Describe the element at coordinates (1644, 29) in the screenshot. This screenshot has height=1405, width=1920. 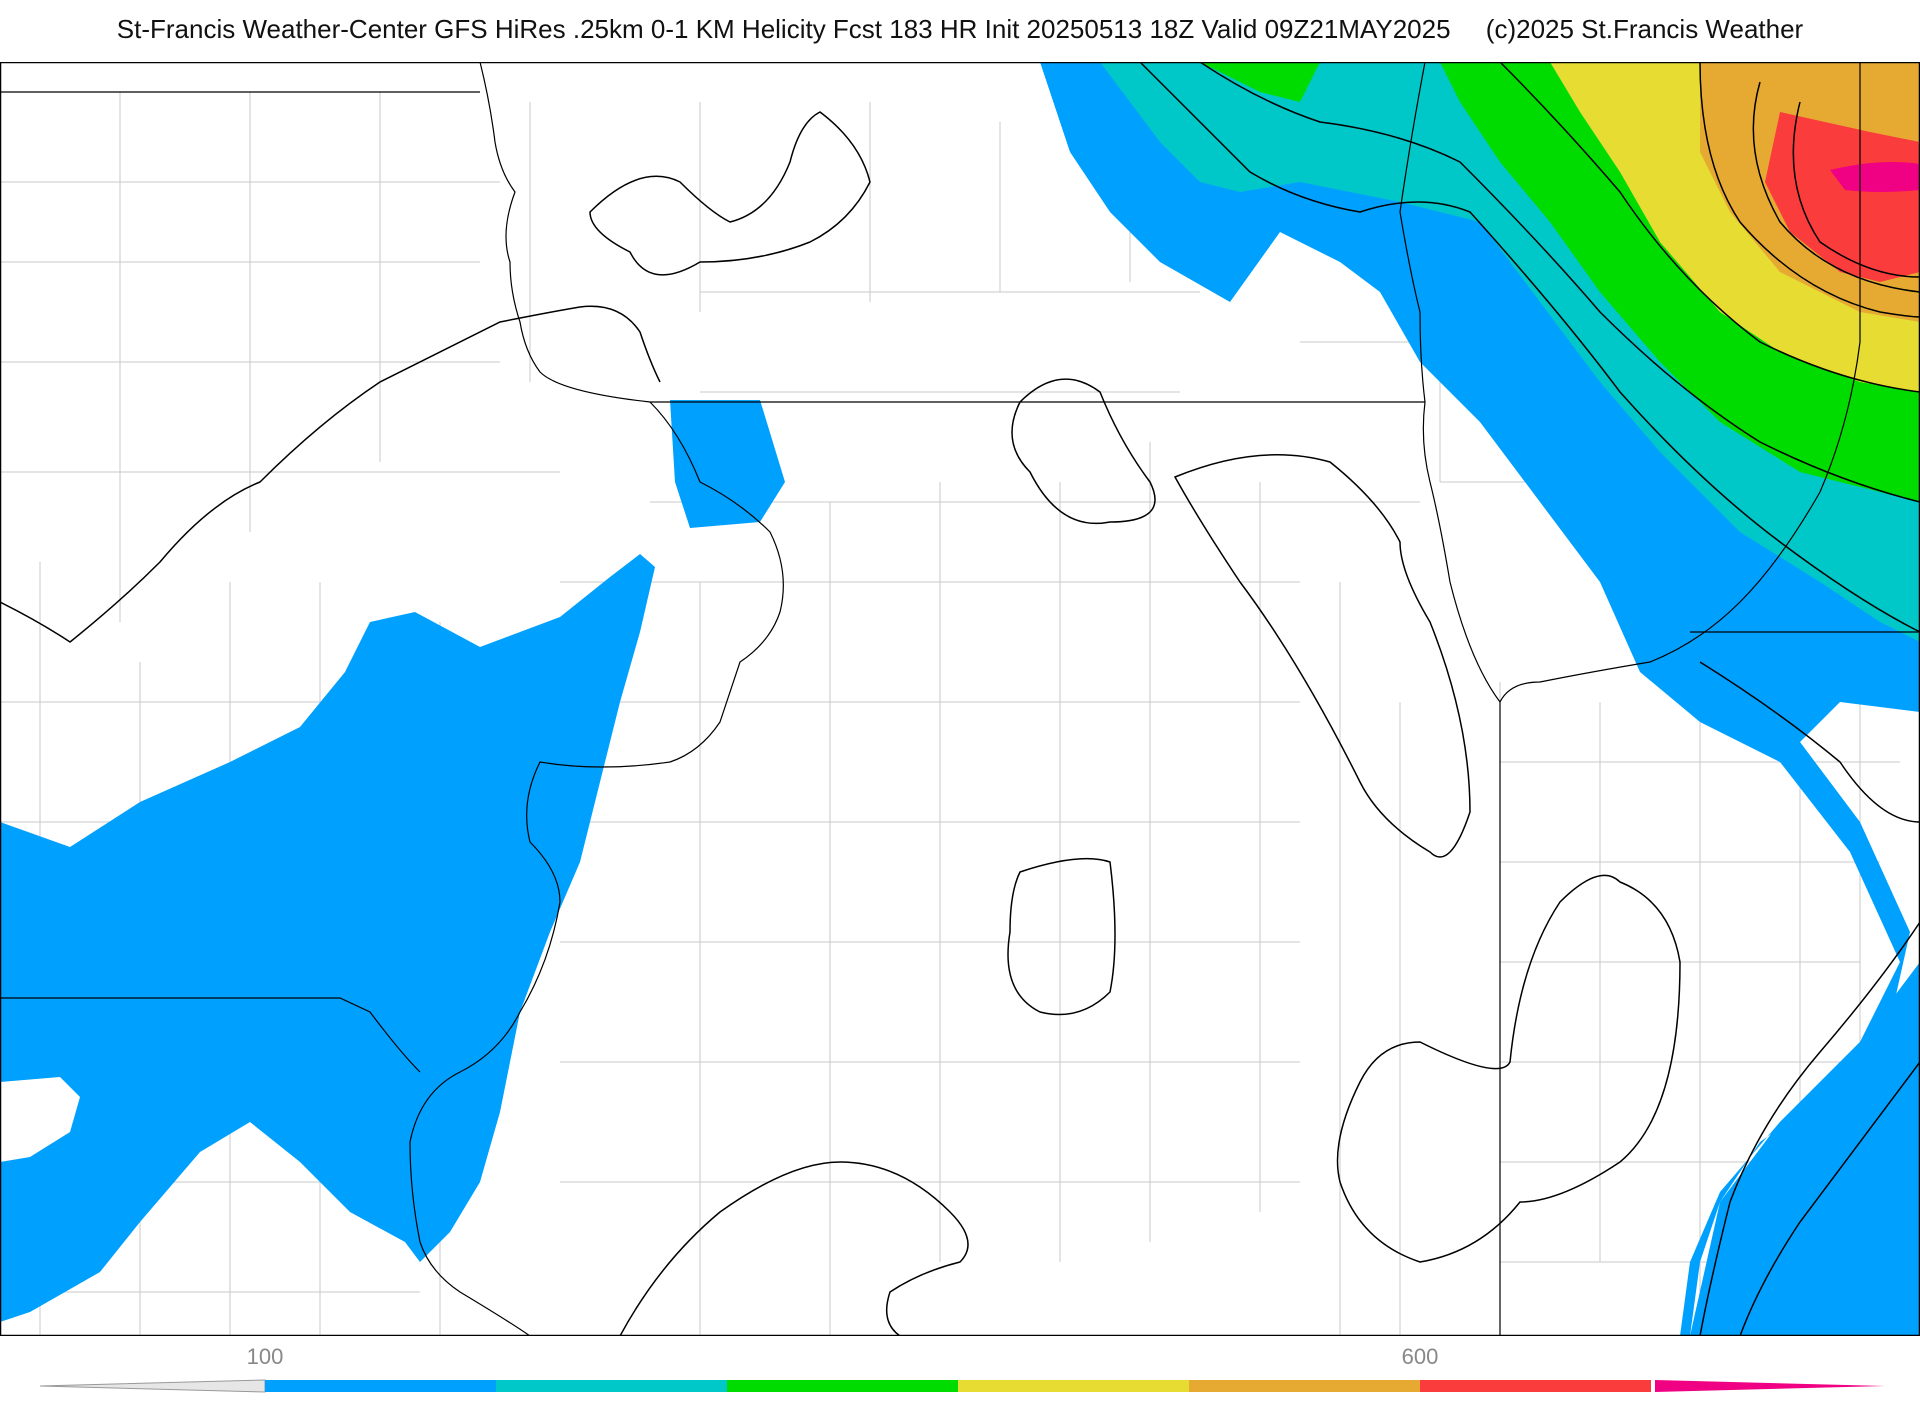
I see `copyright-text: (c)2025 St.Francis Weather` at that location.